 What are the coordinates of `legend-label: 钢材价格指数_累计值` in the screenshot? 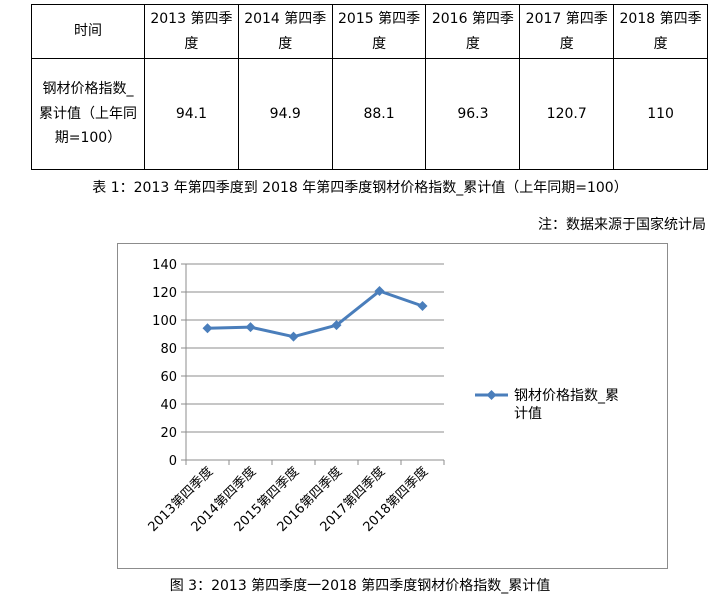 It's located at (566, 405).